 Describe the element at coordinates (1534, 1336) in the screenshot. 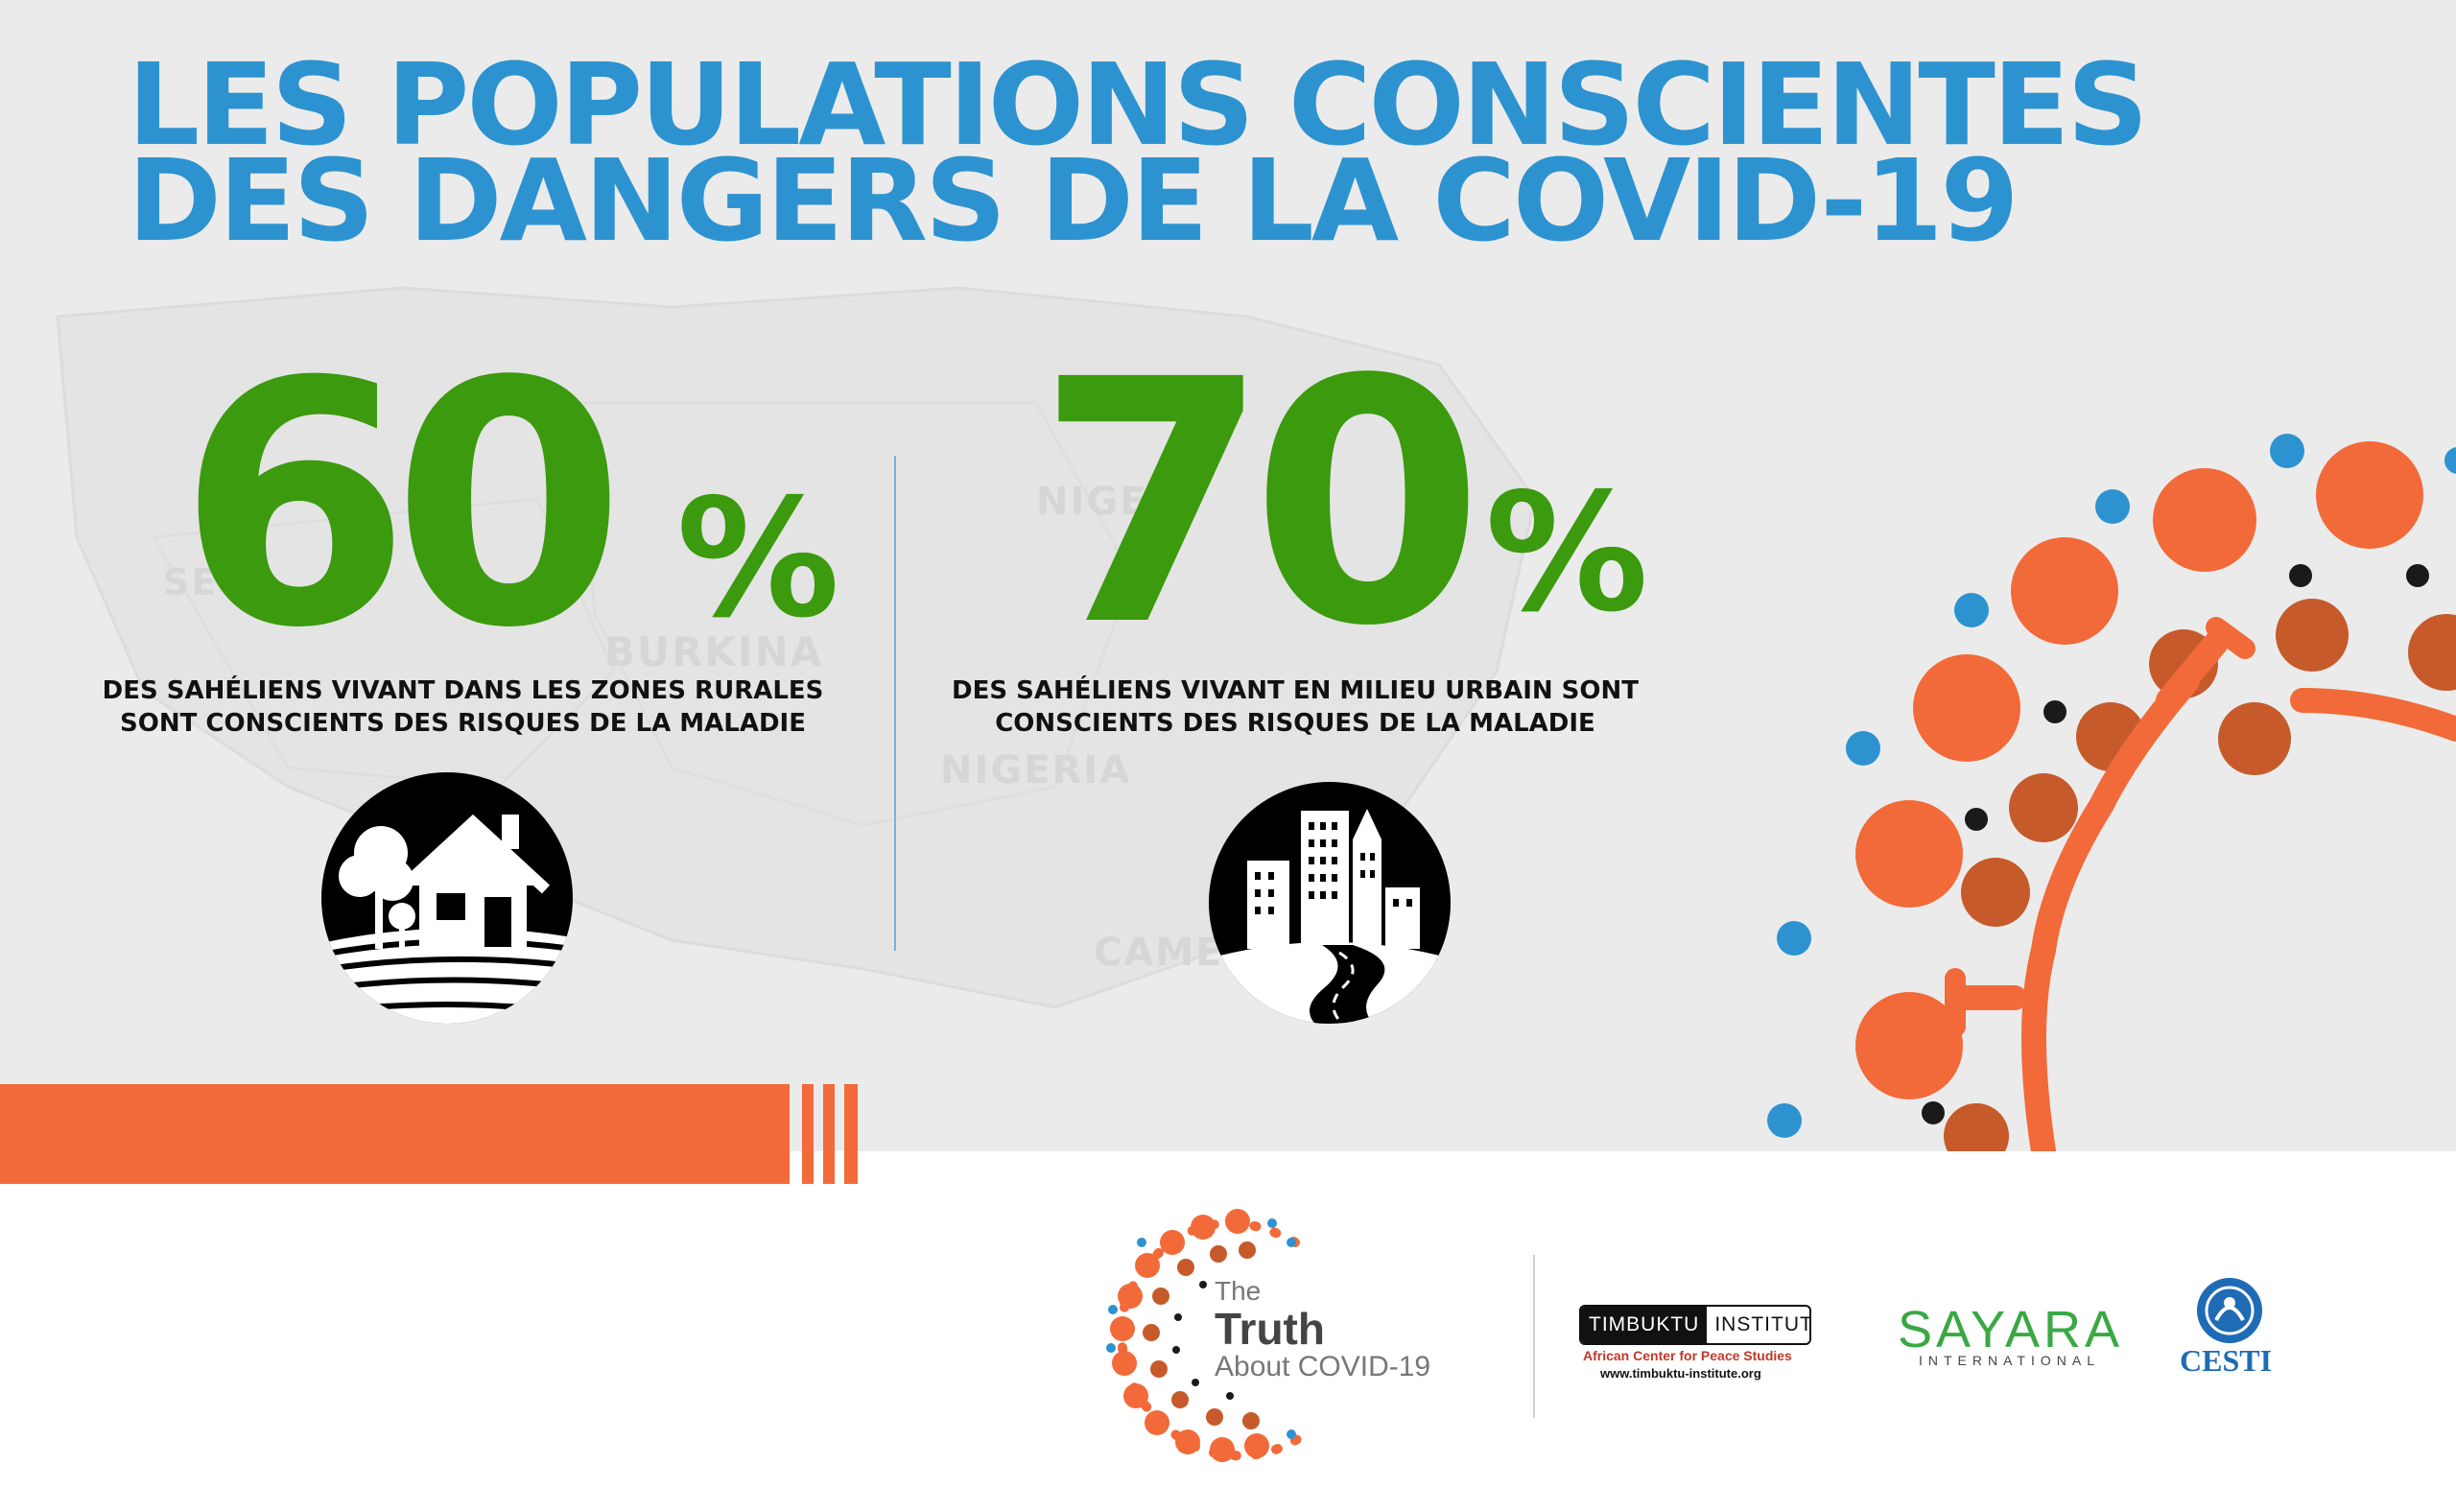

I see `footer-divider` at that location.